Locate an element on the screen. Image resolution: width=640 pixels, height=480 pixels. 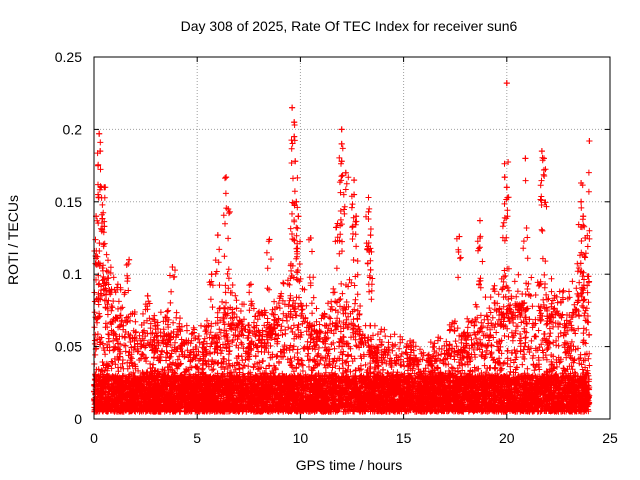
x-tick-label: 15 is located at coordinates (404, 438).